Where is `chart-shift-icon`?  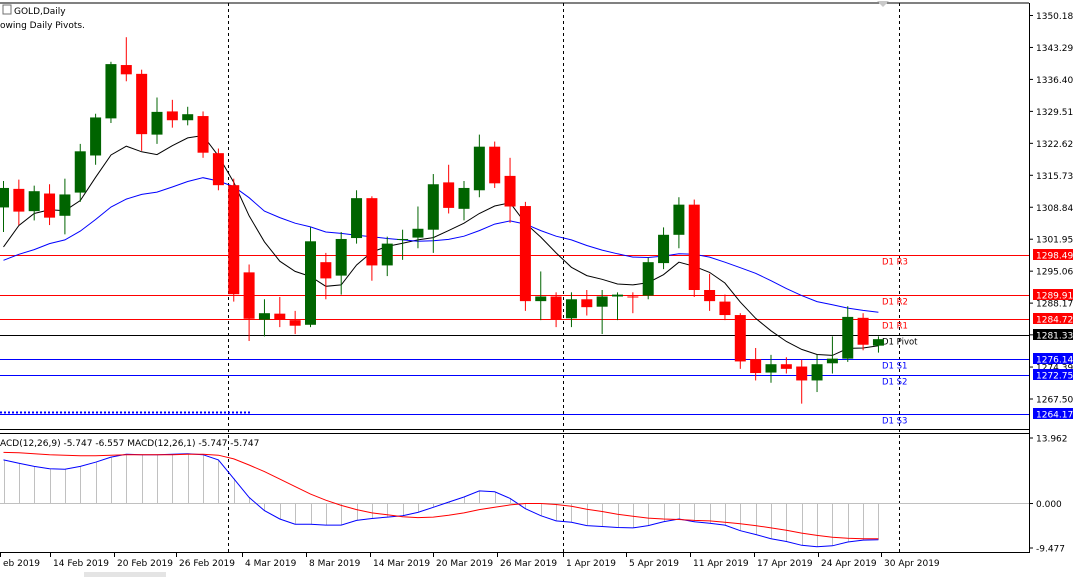 chart-shift-icon is located at coordinates (883, 4).